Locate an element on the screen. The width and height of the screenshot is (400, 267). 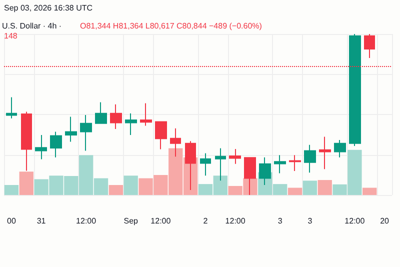
annotation: 148 is located at coordinates (11, 36).